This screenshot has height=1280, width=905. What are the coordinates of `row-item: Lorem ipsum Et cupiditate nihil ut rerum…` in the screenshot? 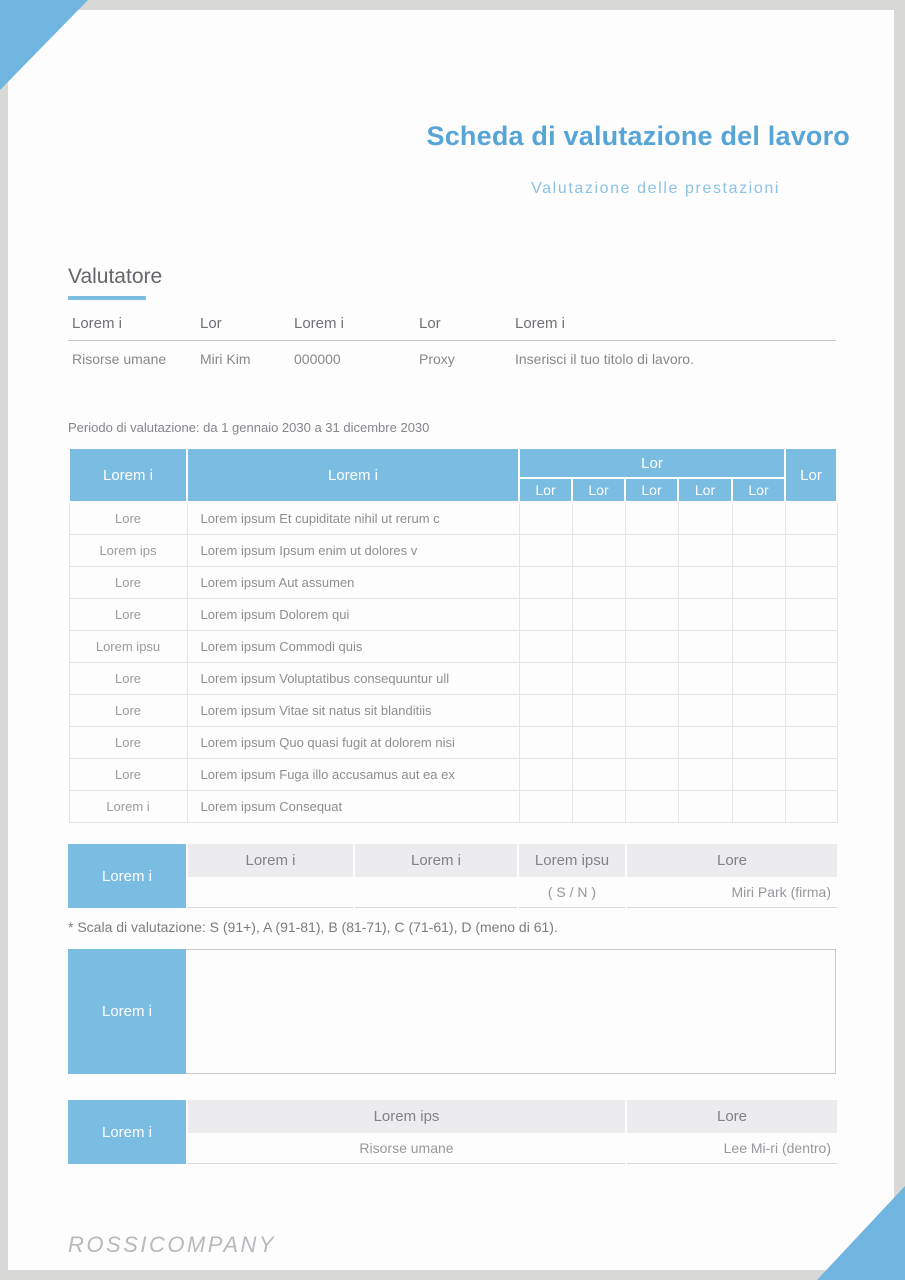 It's located at (353, 518).